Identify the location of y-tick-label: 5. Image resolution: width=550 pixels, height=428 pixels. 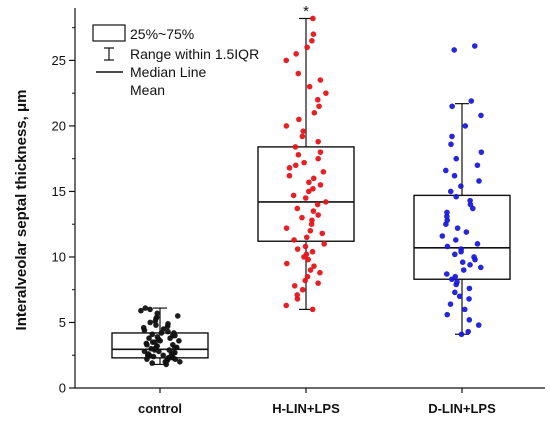
(62, 322).